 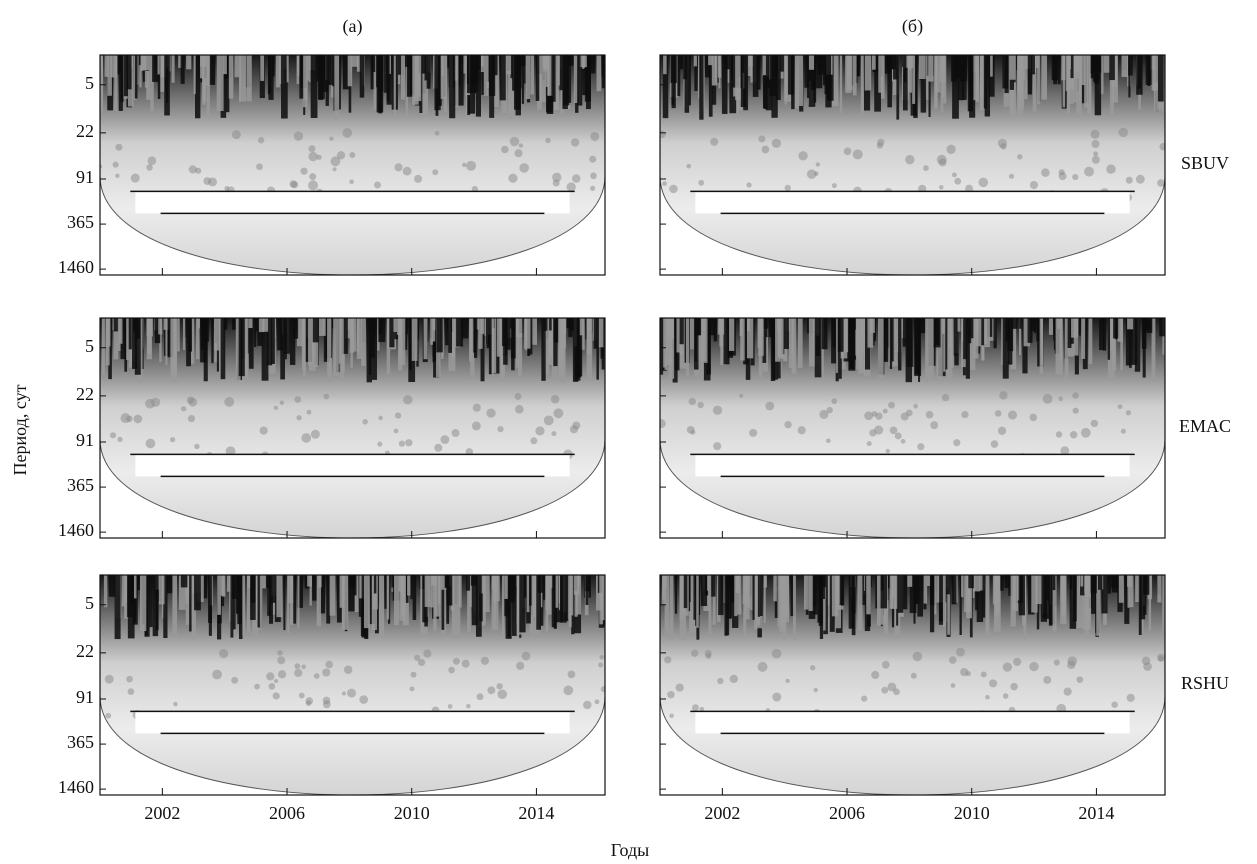 I want to click on annual-band, so click(x=352, y=465).